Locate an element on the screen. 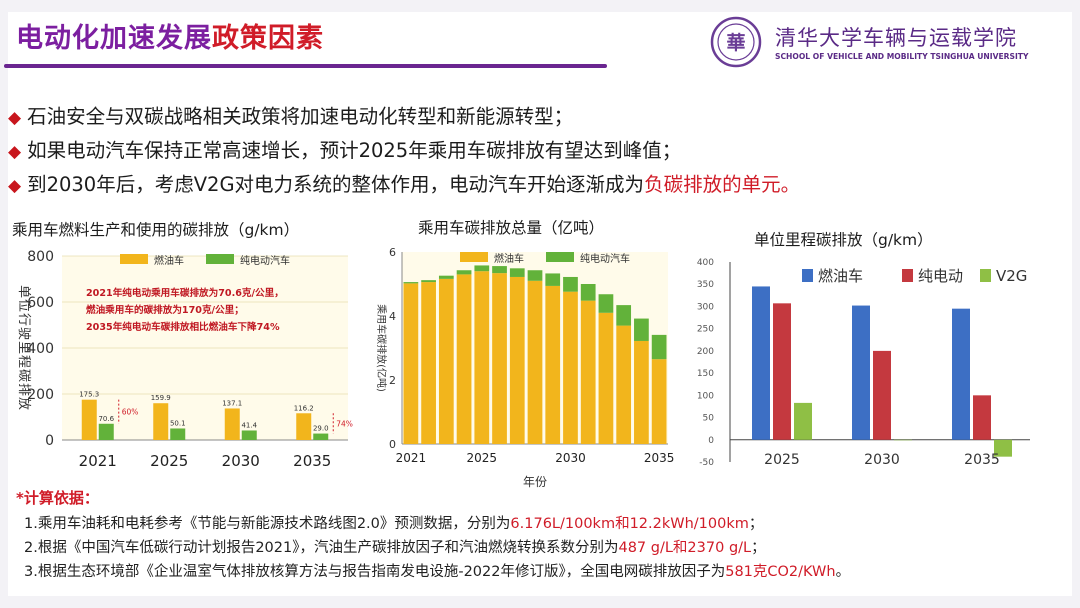 This screenshot has width=1080, height=608. bullet-1: ◆ 石油安全与双碳战略相关政策将加速电动化转型和新能源转型； is located at coordinates (290, 114).